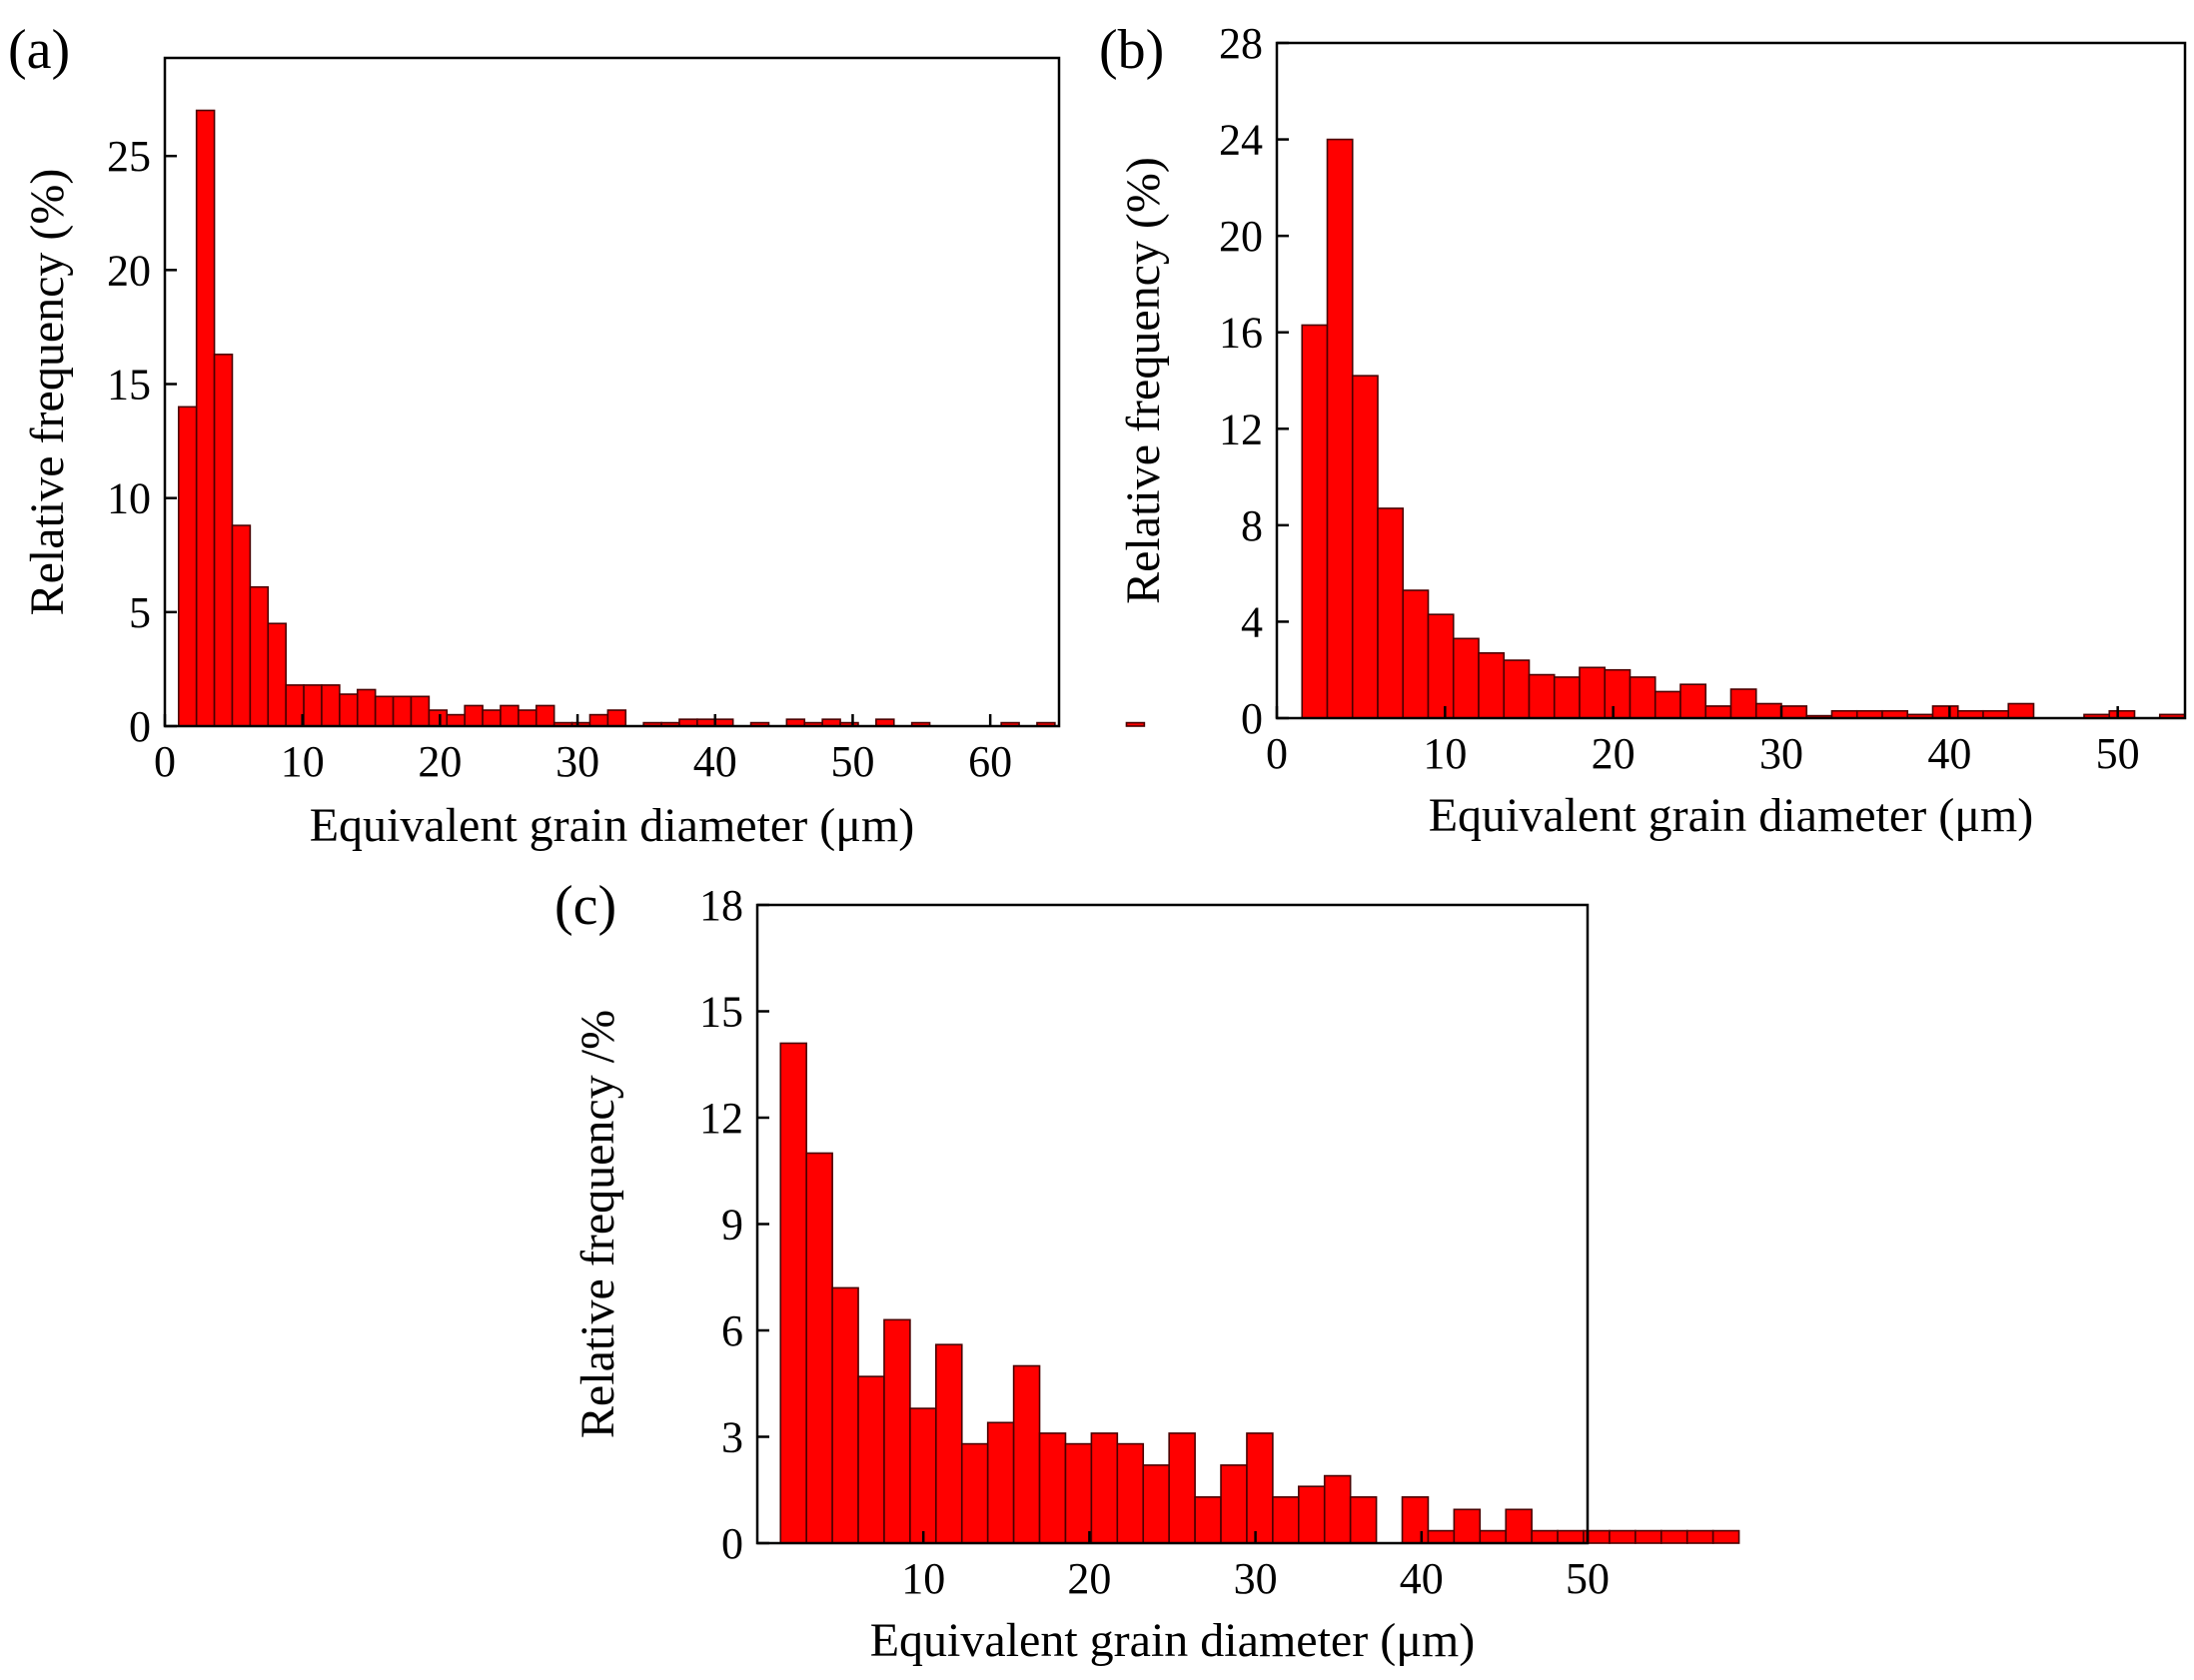 The width and height of the screenshot is (2194, 1680). What do you see at coordinates (612, 825) in the screenshot?
I see `panel-a-xlabel: Equivalent grain diameter (μm)` at bounding box center [612, 825].